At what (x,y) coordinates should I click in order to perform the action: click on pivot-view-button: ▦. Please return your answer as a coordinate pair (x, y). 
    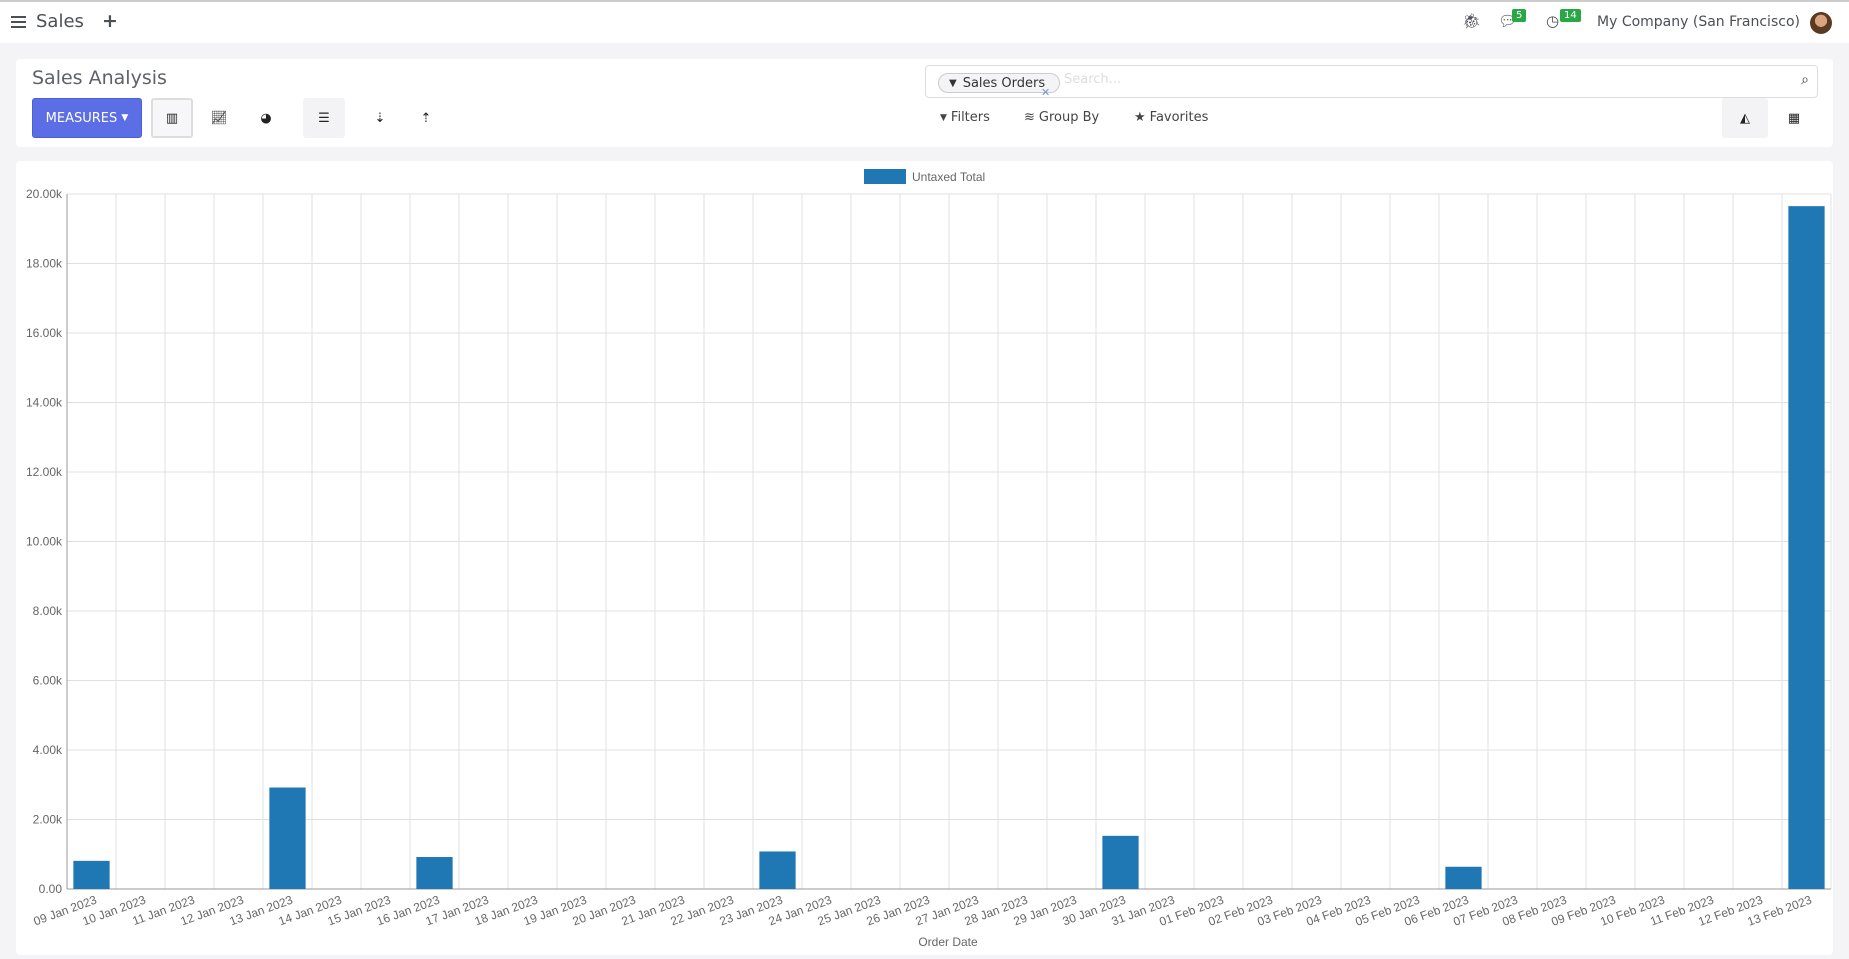
    Looking at the image, I should click on (1794, 118).